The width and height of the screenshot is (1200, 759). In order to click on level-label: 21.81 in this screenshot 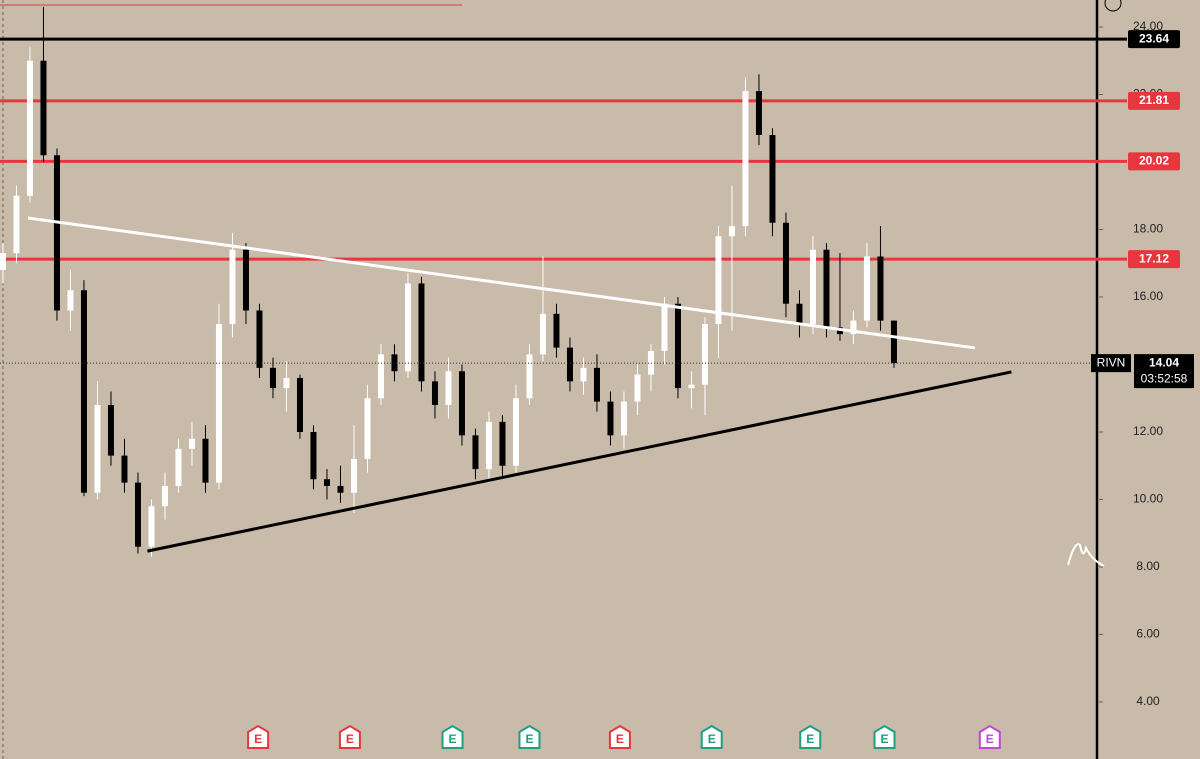, I will do `click(1154, 100)`.